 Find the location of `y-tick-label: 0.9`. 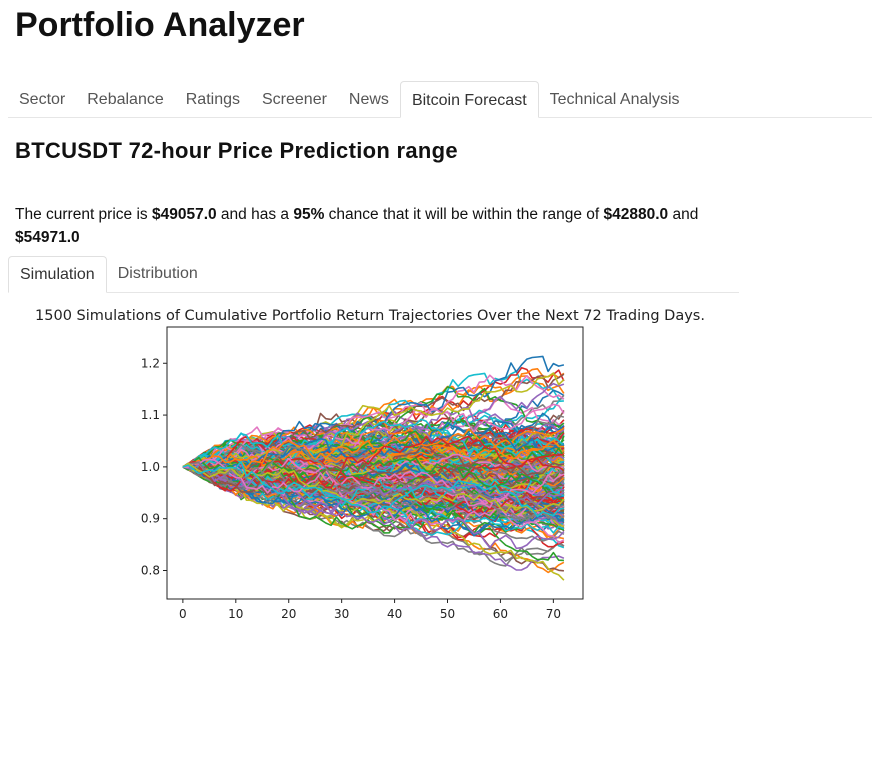

y-tick-label: 0.9 is located at coordinates (150, 519).